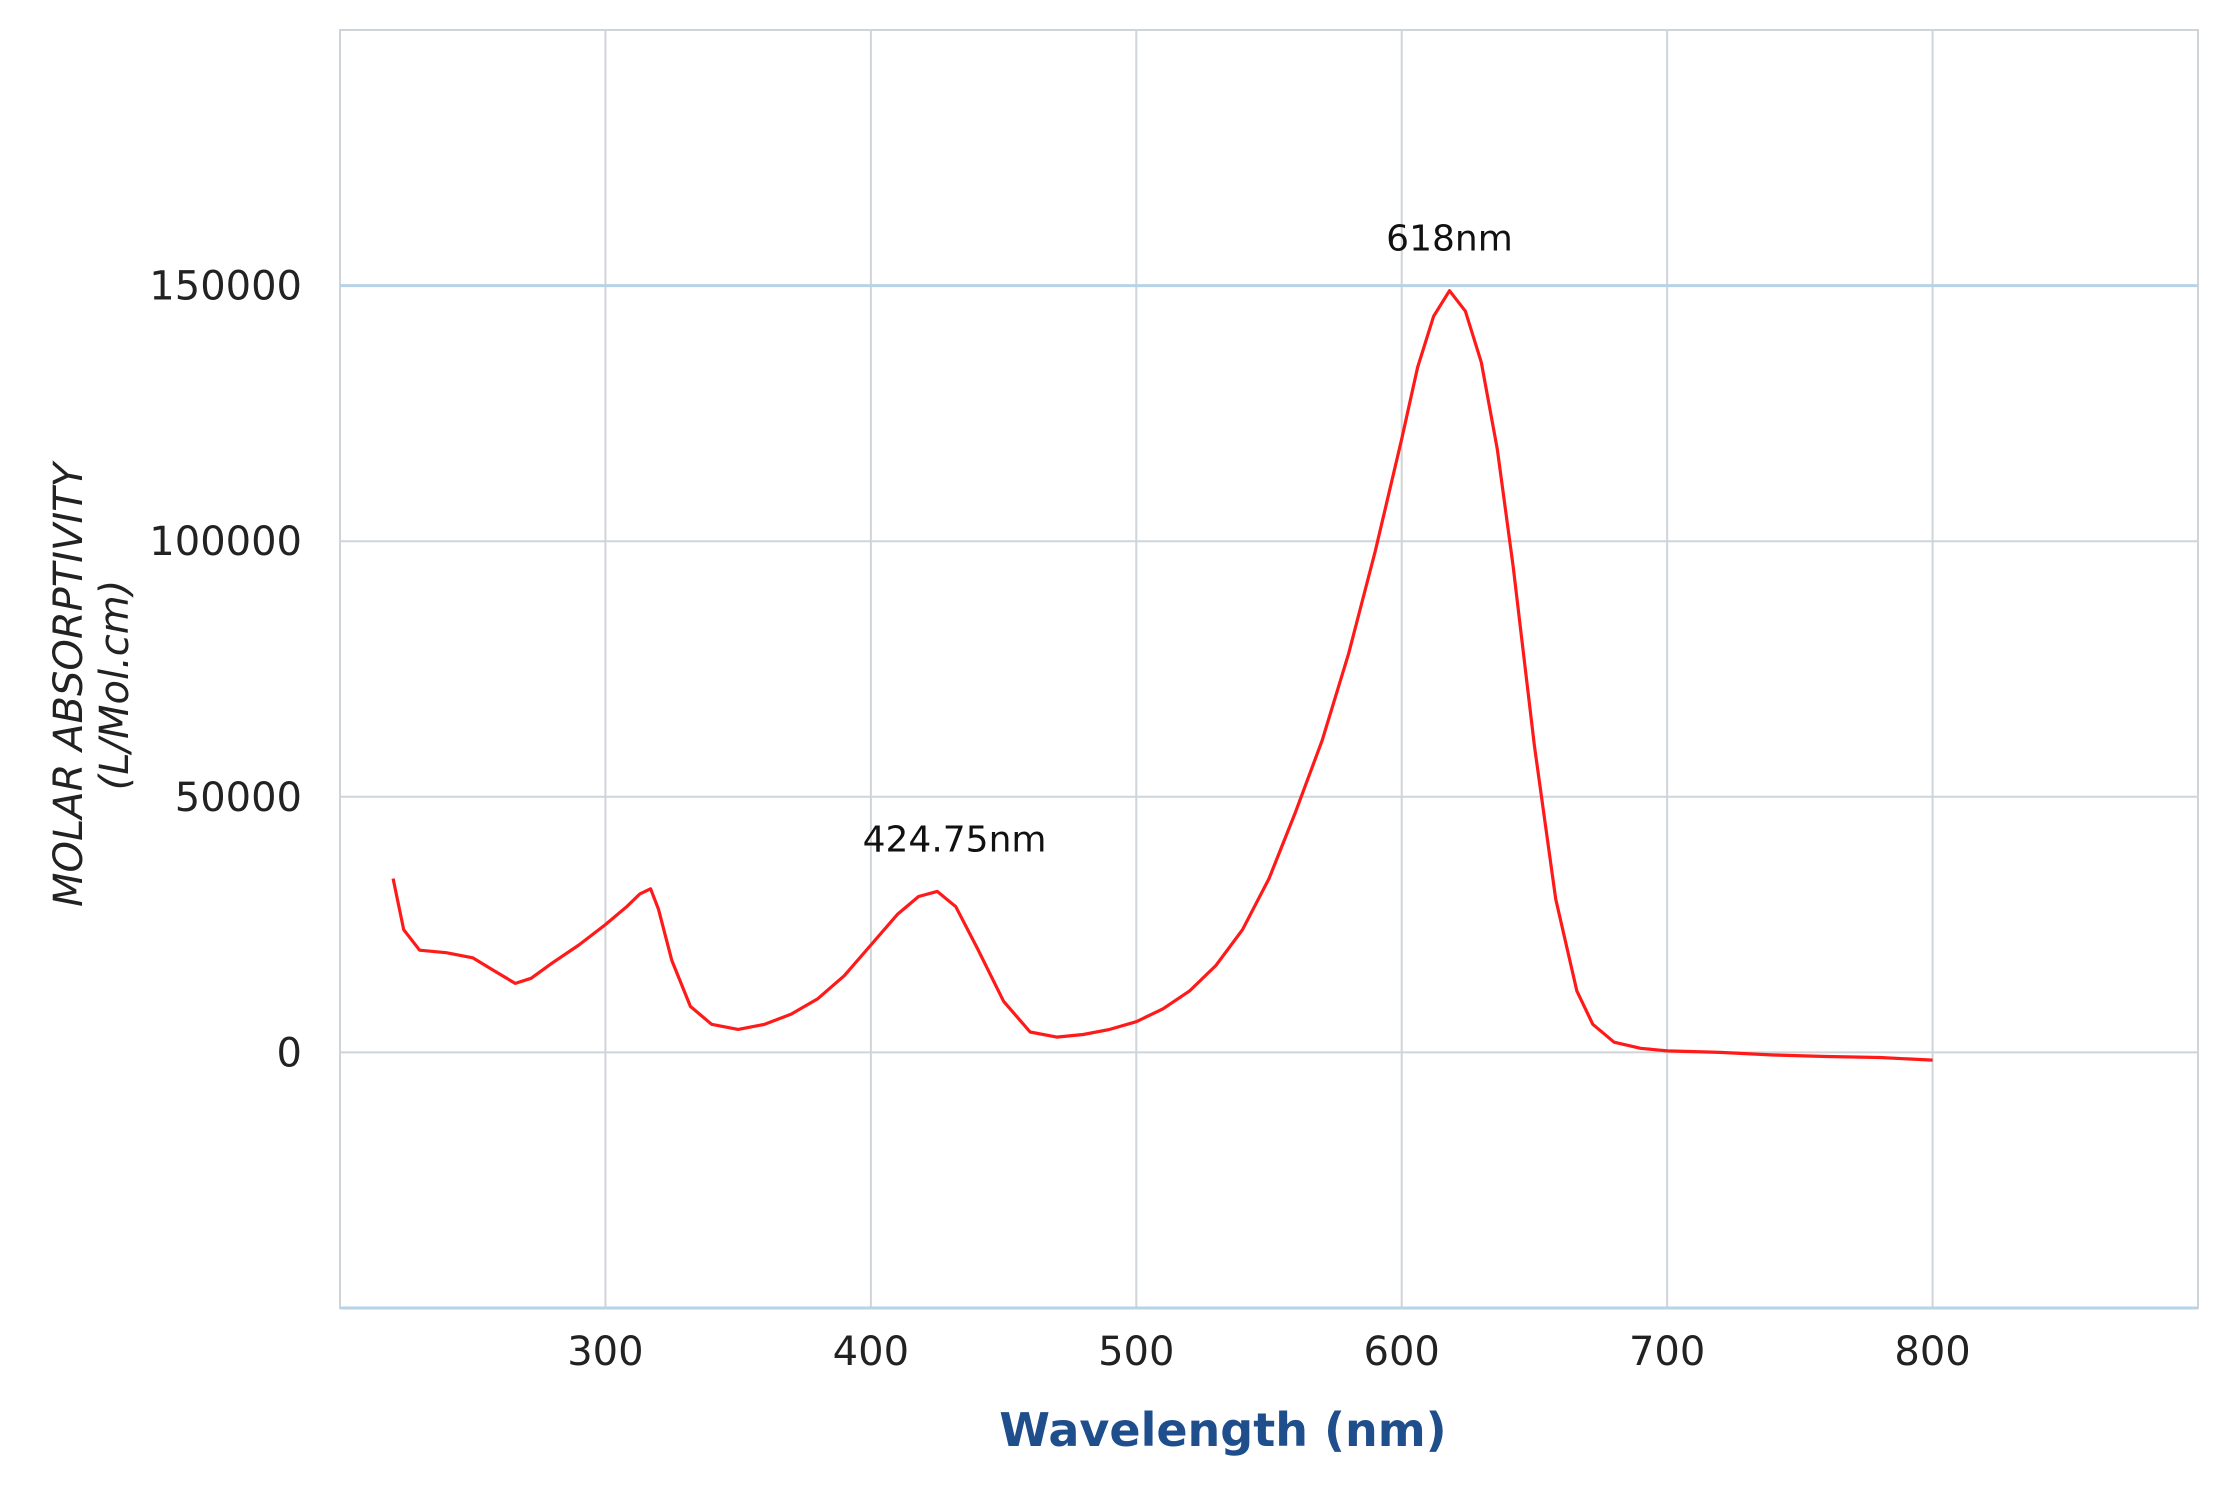 The image size is (2223, 1486). What do you see at coordinates (225, 542) in the screenshot?
I see `y-tick-label: 100000` at bounding box center [225, 542].